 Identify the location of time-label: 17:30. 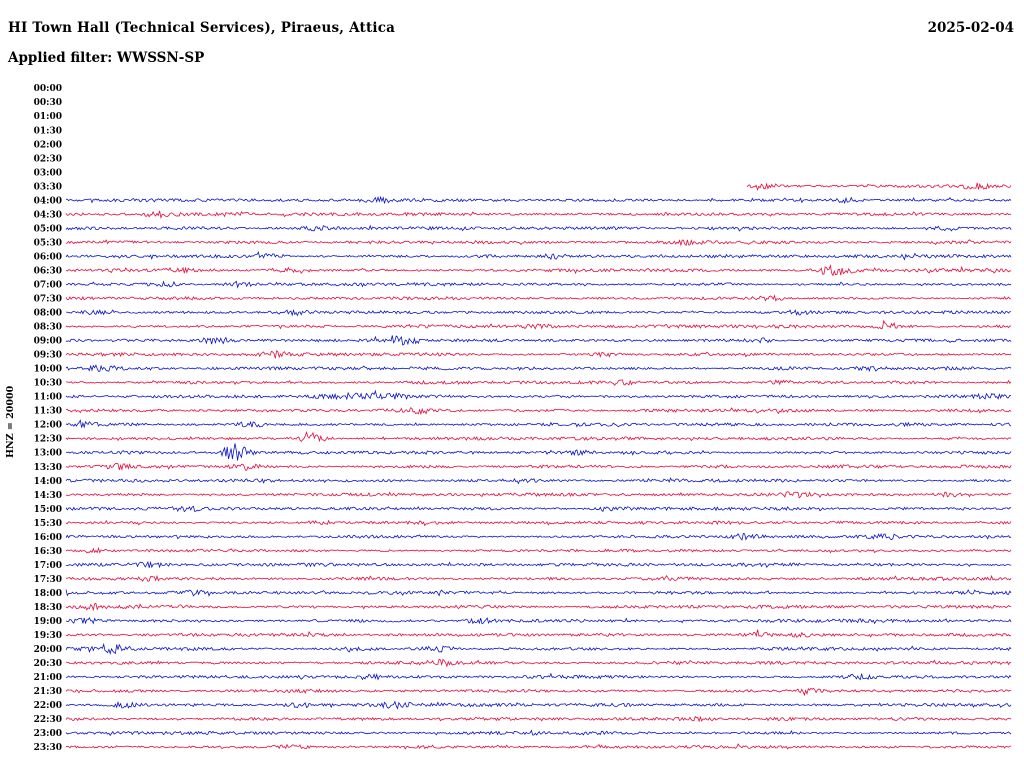
(48, 580).